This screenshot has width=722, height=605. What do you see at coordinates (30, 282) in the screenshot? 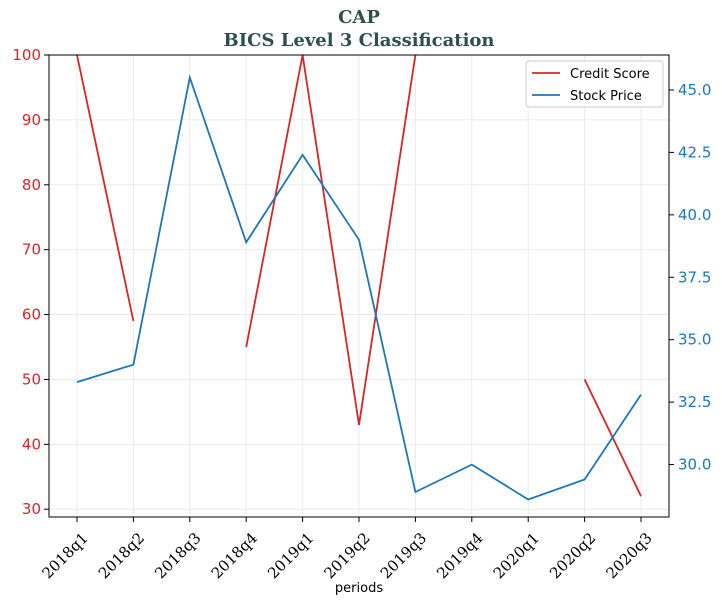
I see `left-axis: 30 40 50 60 70 80 90 100` at bounding box center [30, 282].